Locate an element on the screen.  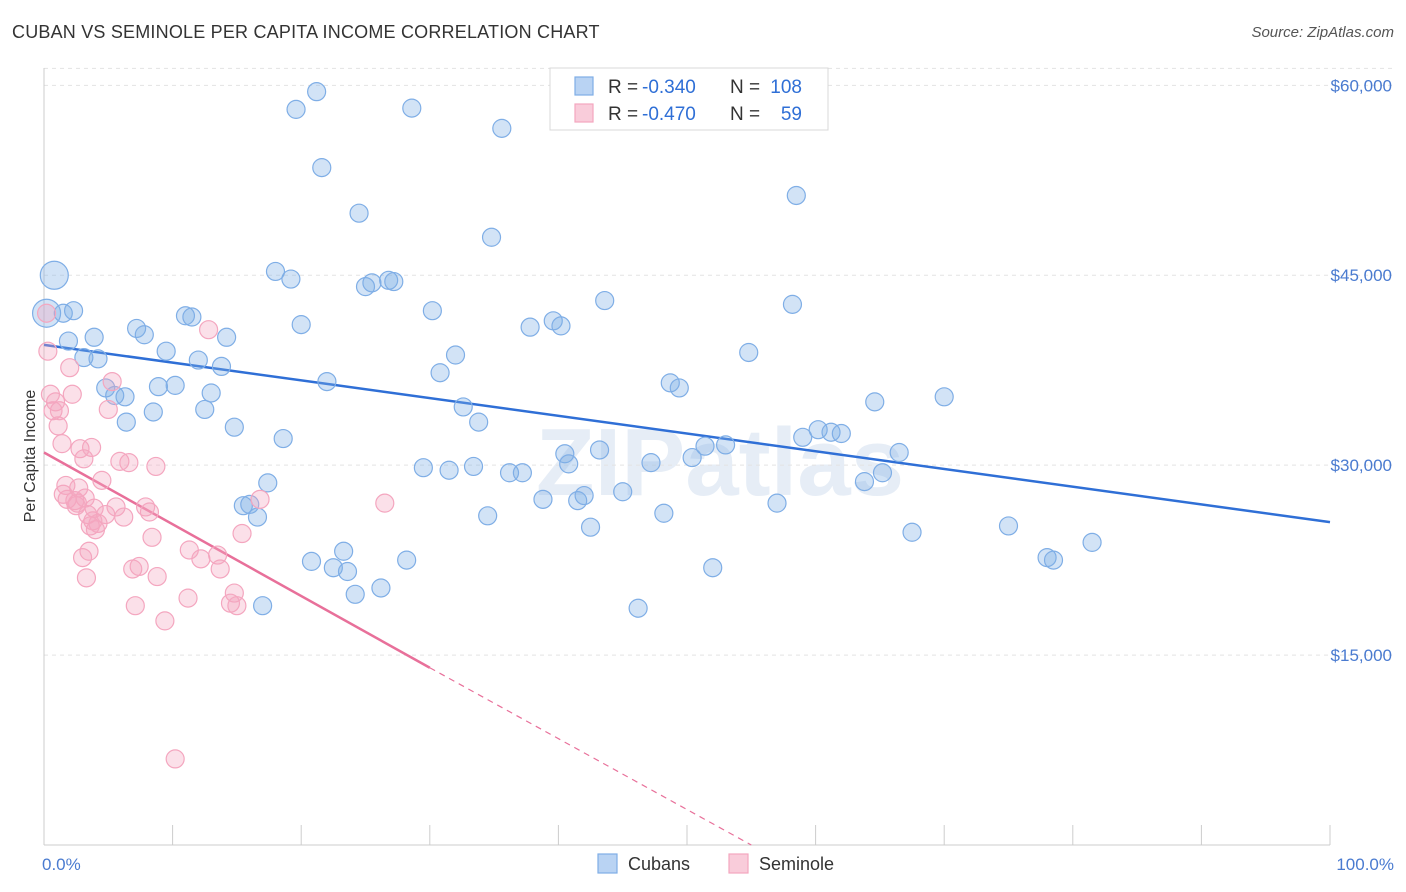
y-tick-labels: $15,000 $30,000 $45,000 $60,000 is located at coordinates (1361, 370).